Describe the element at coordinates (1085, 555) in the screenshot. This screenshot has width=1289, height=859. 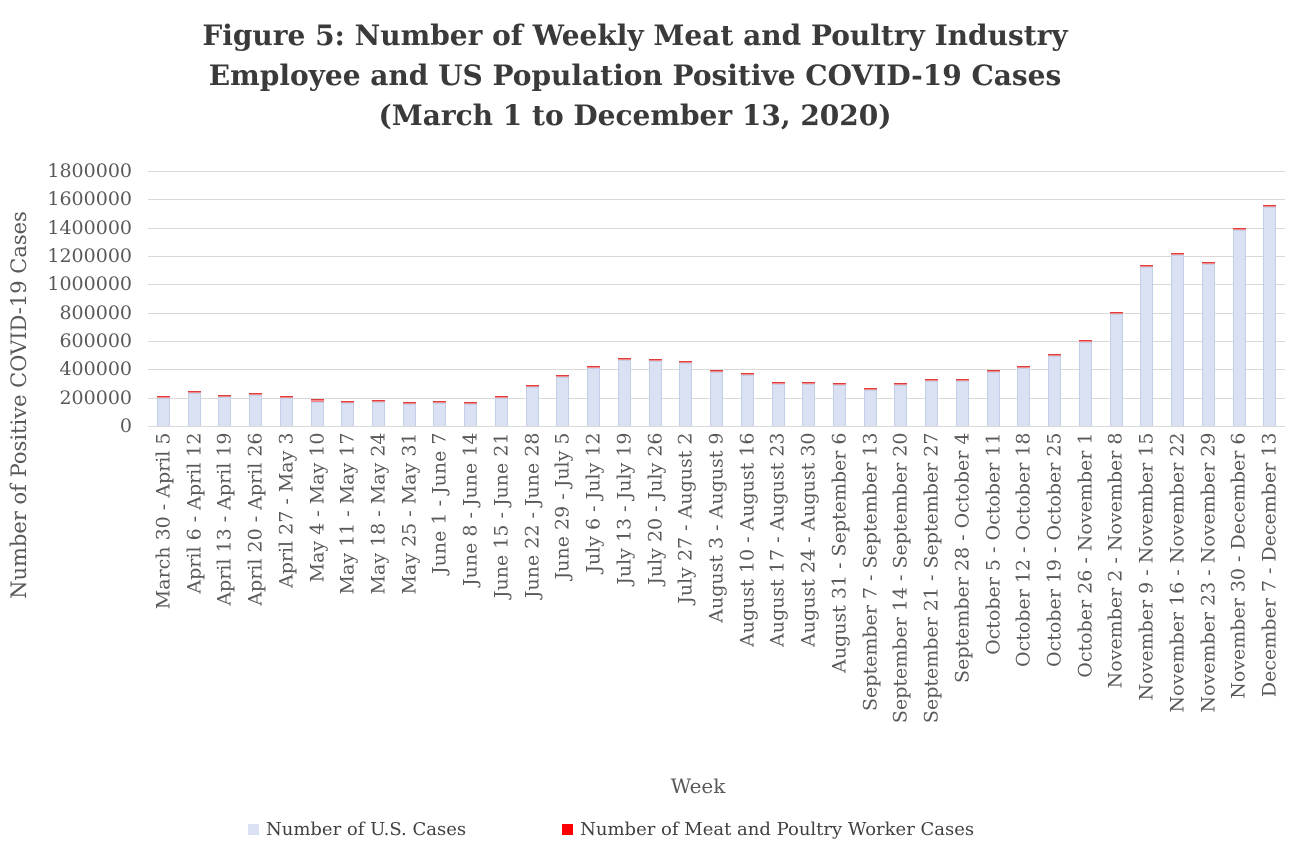
I see `x-axis-label-week-31: October 26 - November 1` at that location.